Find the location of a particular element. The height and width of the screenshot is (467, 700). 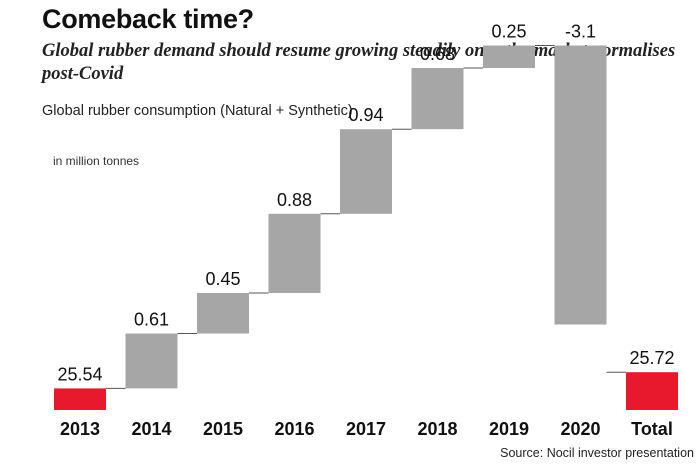

value-label-2015: 0.45 is located at coordinates (222, 279).